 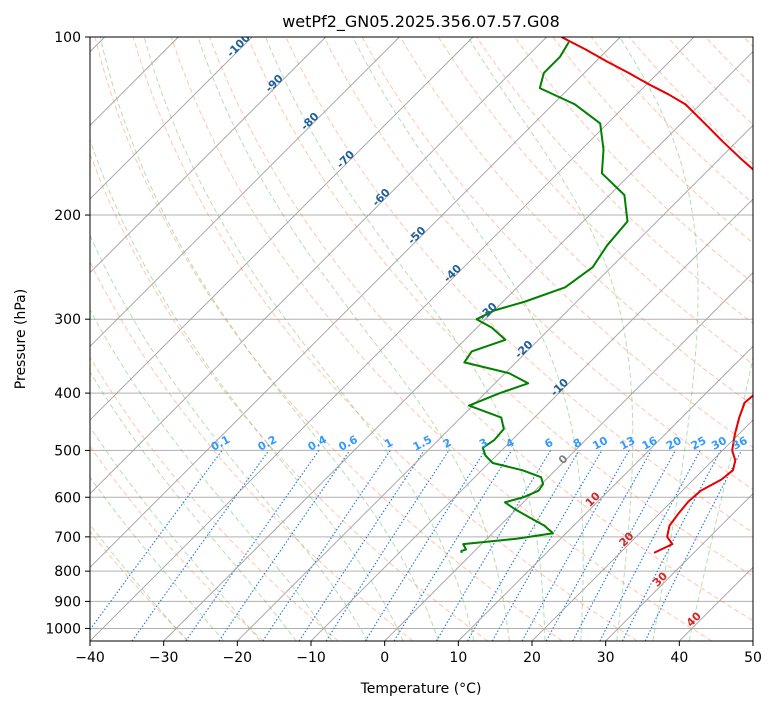 I want to click on x-axis-label: Temperature (°C), so click(x=421, y=689).